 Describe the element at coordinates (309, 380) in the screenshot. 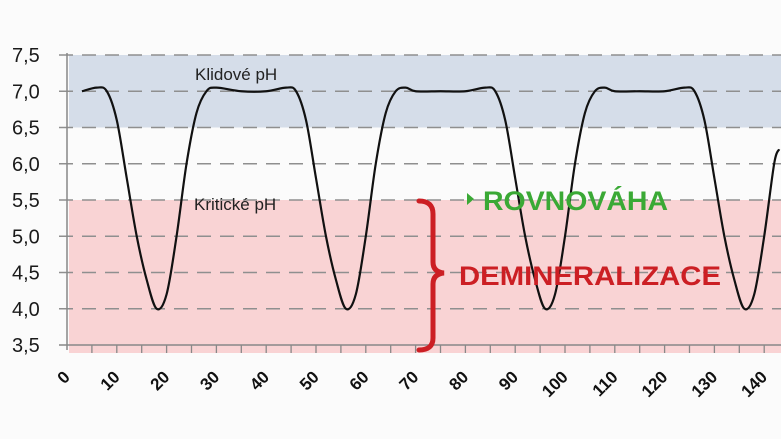

I see `x-tick-label: 50` at that location.